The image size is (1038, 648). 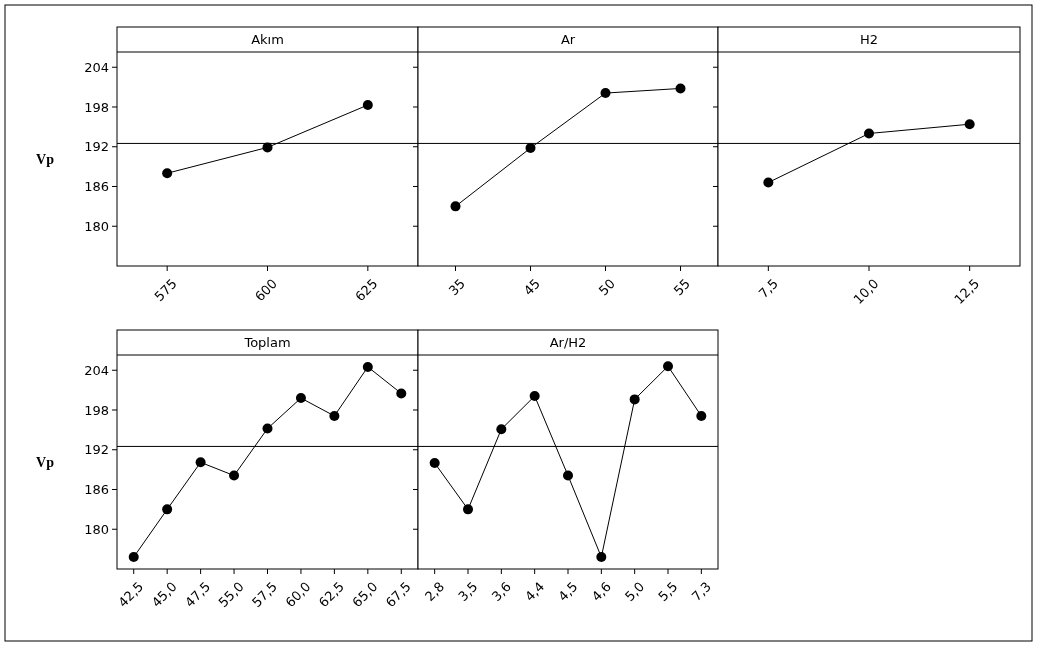 What do you see at coordinates (701, 591) in the screenshot?
I see `x-tick-label: 7,3` at bounding box center [701, 591].